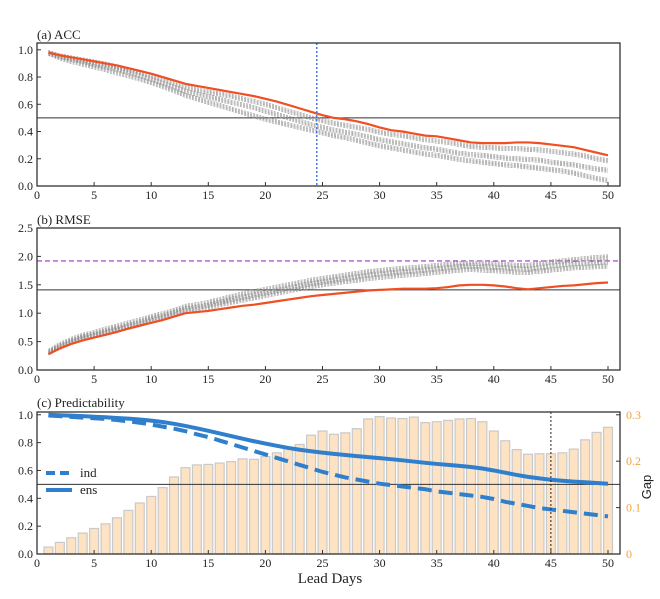  Describe the element at coordinates (323, 195) in the screenshot. I see `acc-x-tick-label: 25` at that location.